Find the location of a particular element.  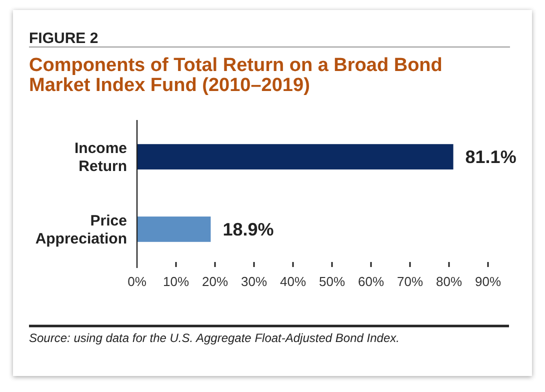

data-label: 18.9% is located at coordinates (248, 230).